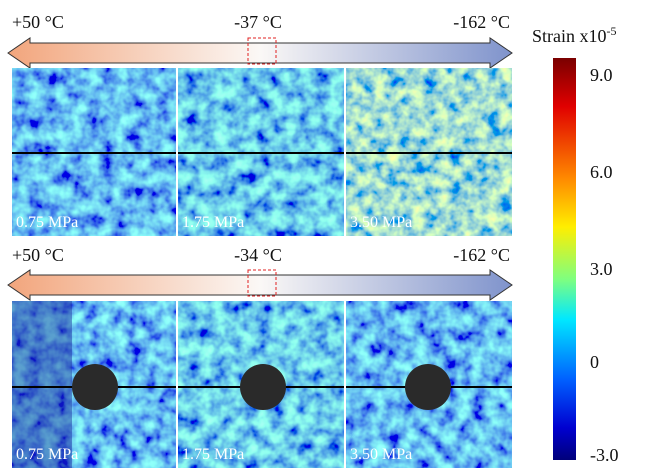 The image size is (647, 468). Describe the element at coordinates (564, 259) in the screenshot. I see `colorbar` at that location.